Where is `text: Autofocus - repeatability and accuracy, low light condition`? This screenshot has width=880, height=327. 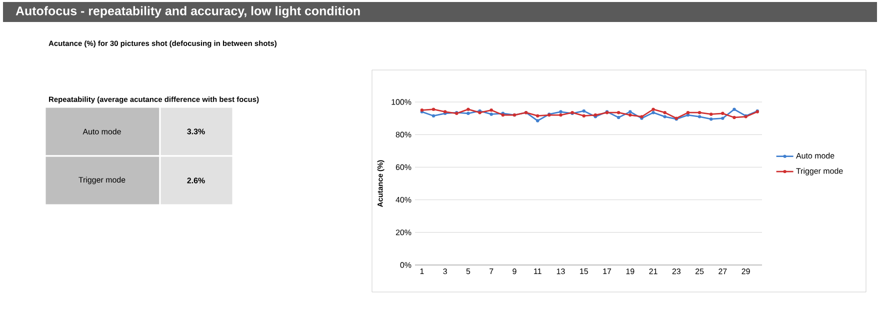
text: Autofocus - repeatability and accuracy, low light condition is located at coordinates (188, 12).